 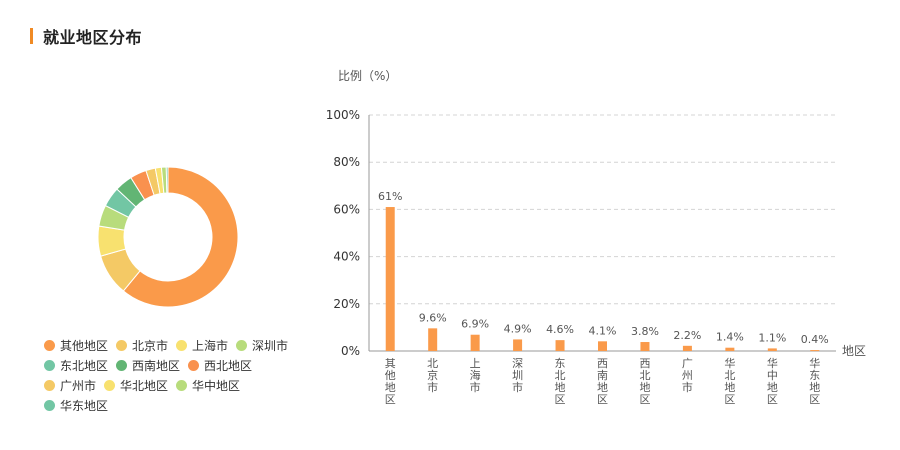 What do you see at coordinates (772, 337) in the screenshot?
I see `bar-value-label: 1.1%` at bounding box center [772, 337].